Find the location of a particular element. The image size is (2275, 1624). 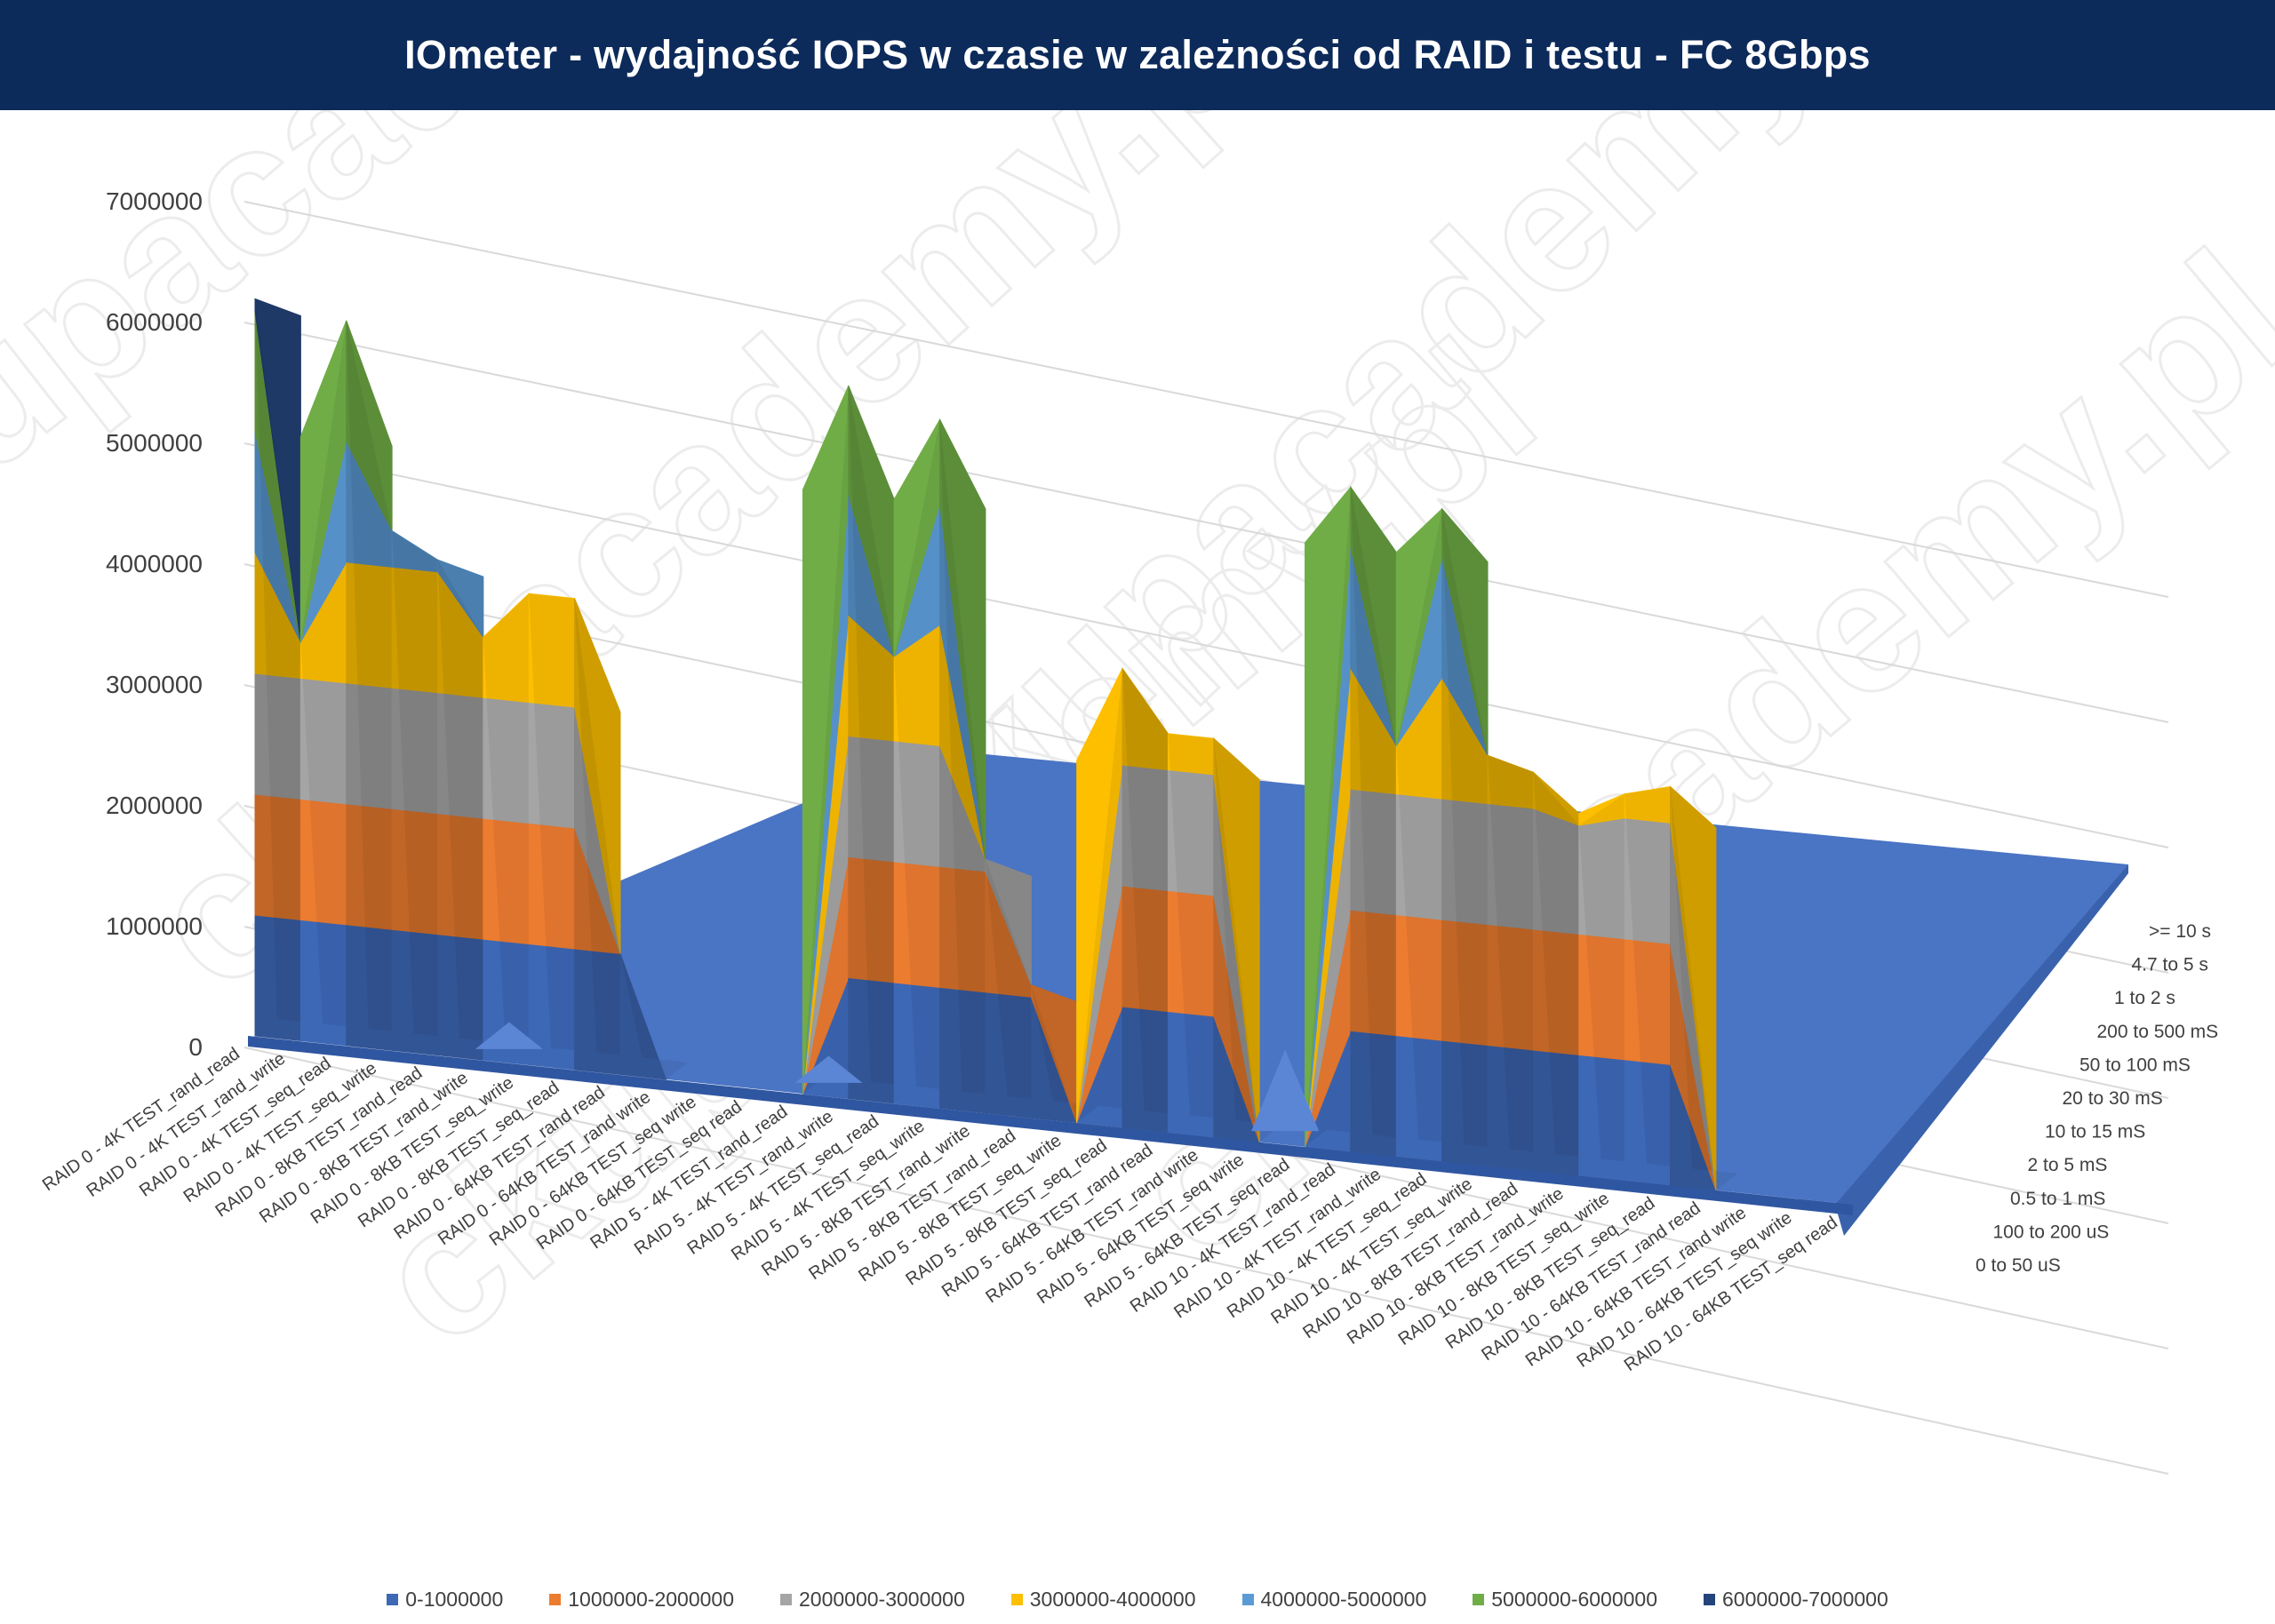

surface-floor-edge is located at coordinates (1981, 1050).